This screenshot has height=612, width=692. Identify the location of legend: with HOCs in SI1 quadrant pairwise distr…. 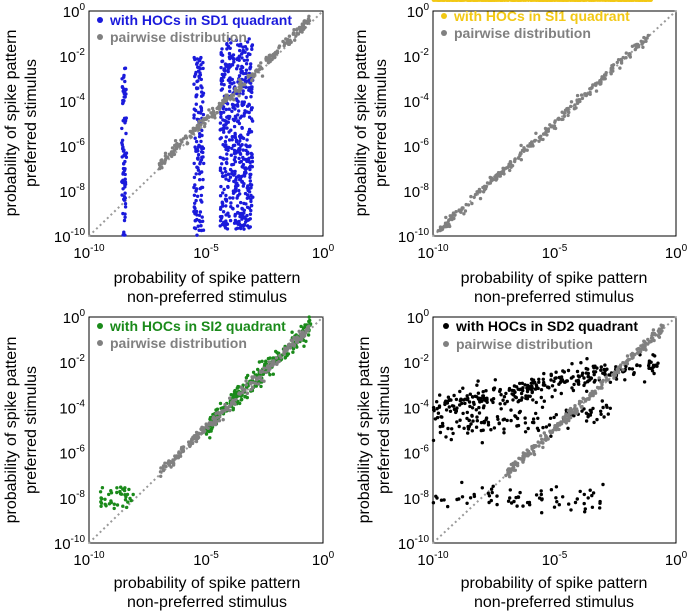
(535, 24).